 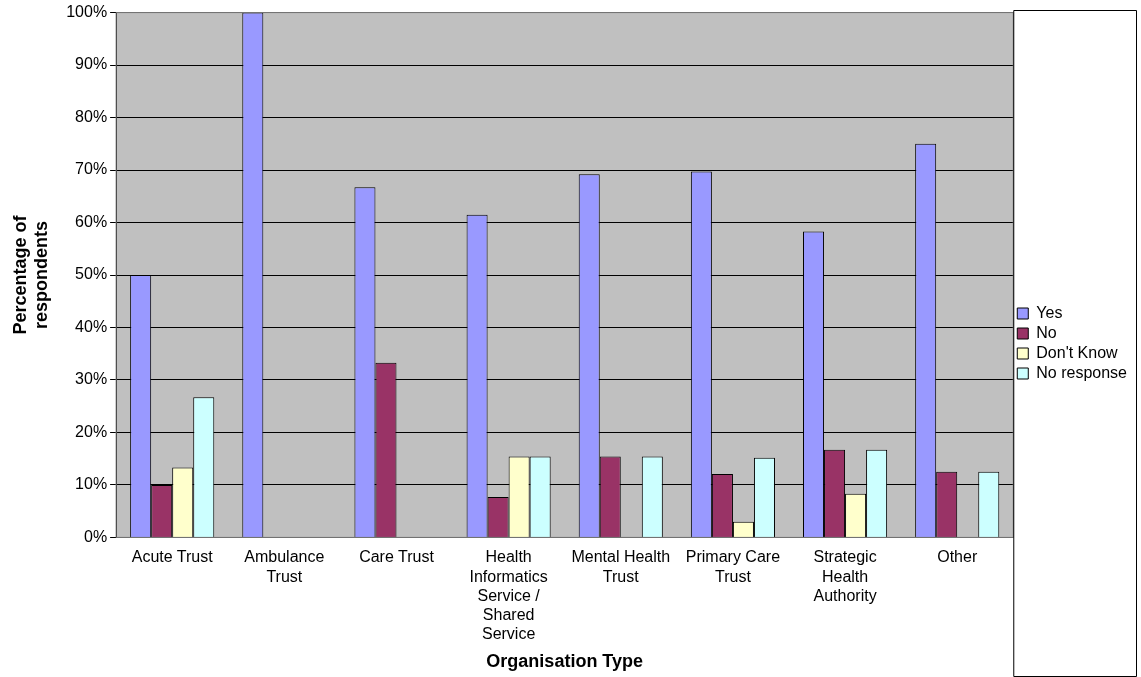 What do you see at coordinates (1077, 352) in the screenshot?
I see `legend-label: Don't Know` at bounding box center [1077, 352].